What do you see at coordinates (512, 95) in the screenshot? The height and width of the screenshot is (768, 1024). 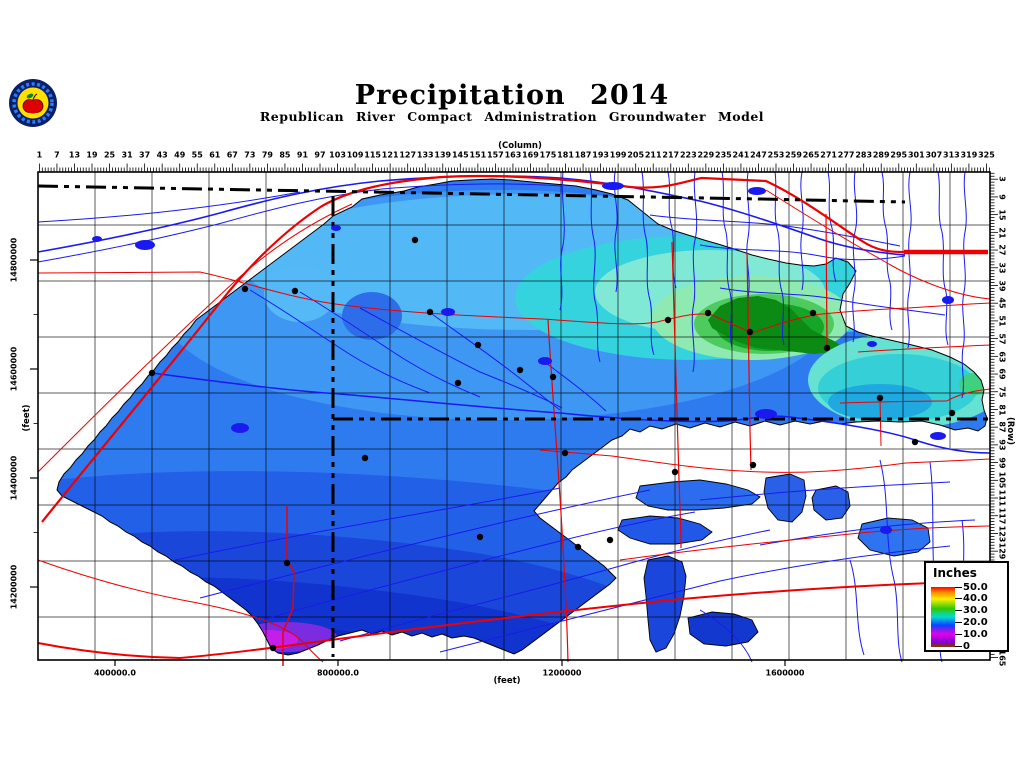 I see `map-title: Precipitation 2014` at bounding box center [512, 95].